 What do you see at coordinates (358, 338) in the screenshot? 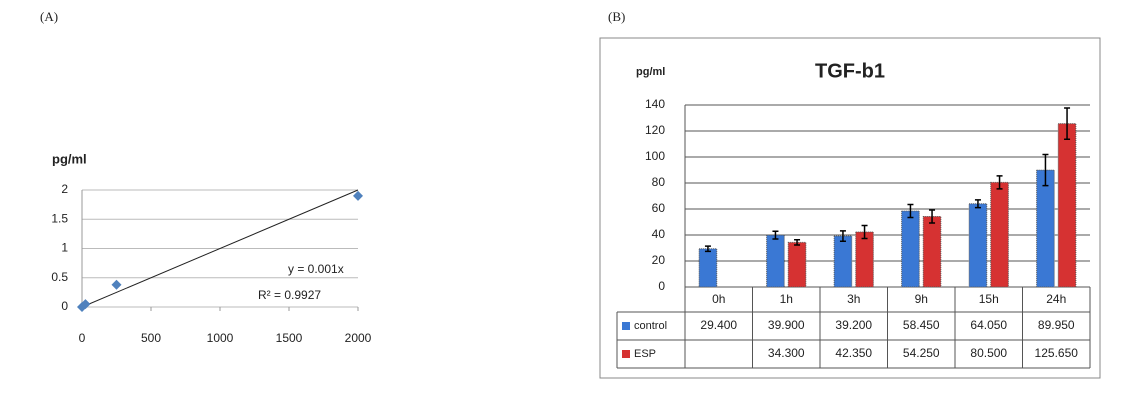
I see `x-tick-label: 2000` at bounding box center [358, 338].